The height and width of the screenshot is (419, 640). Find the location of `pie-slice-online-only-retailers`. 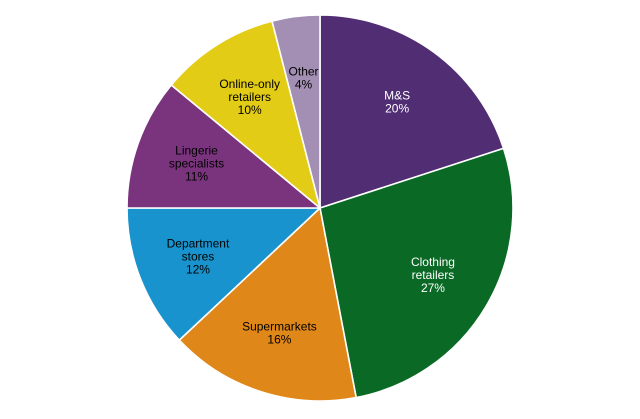

pie-slice-online-only-retailers is located at coordinates (245, 114).